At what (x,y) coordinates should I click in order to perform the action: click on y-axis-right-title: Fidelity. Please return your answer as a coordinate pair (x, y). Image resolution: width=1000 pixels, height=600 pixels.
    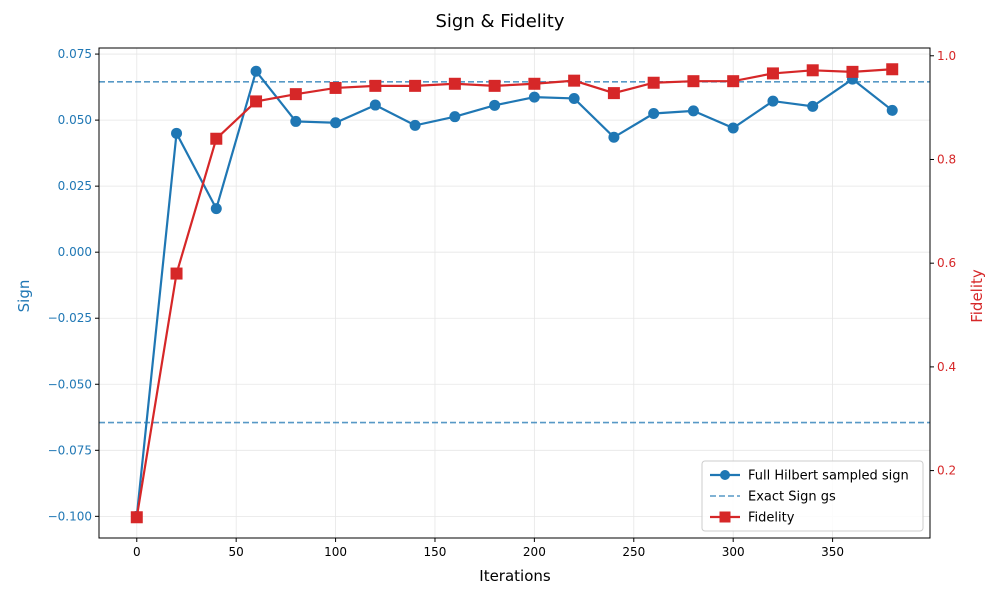
    Looking at the image, I should click on (977, 296).